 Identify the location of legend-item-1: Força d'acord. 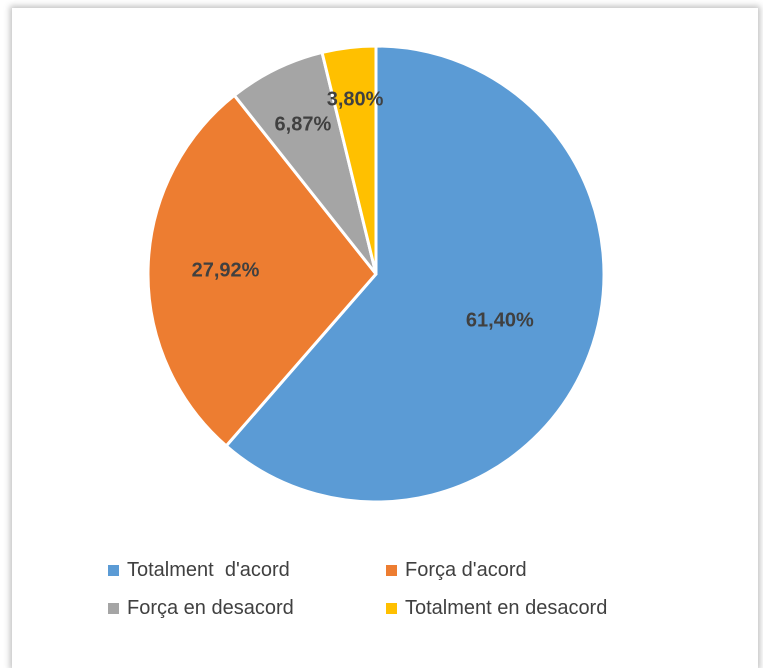
(456, 570).